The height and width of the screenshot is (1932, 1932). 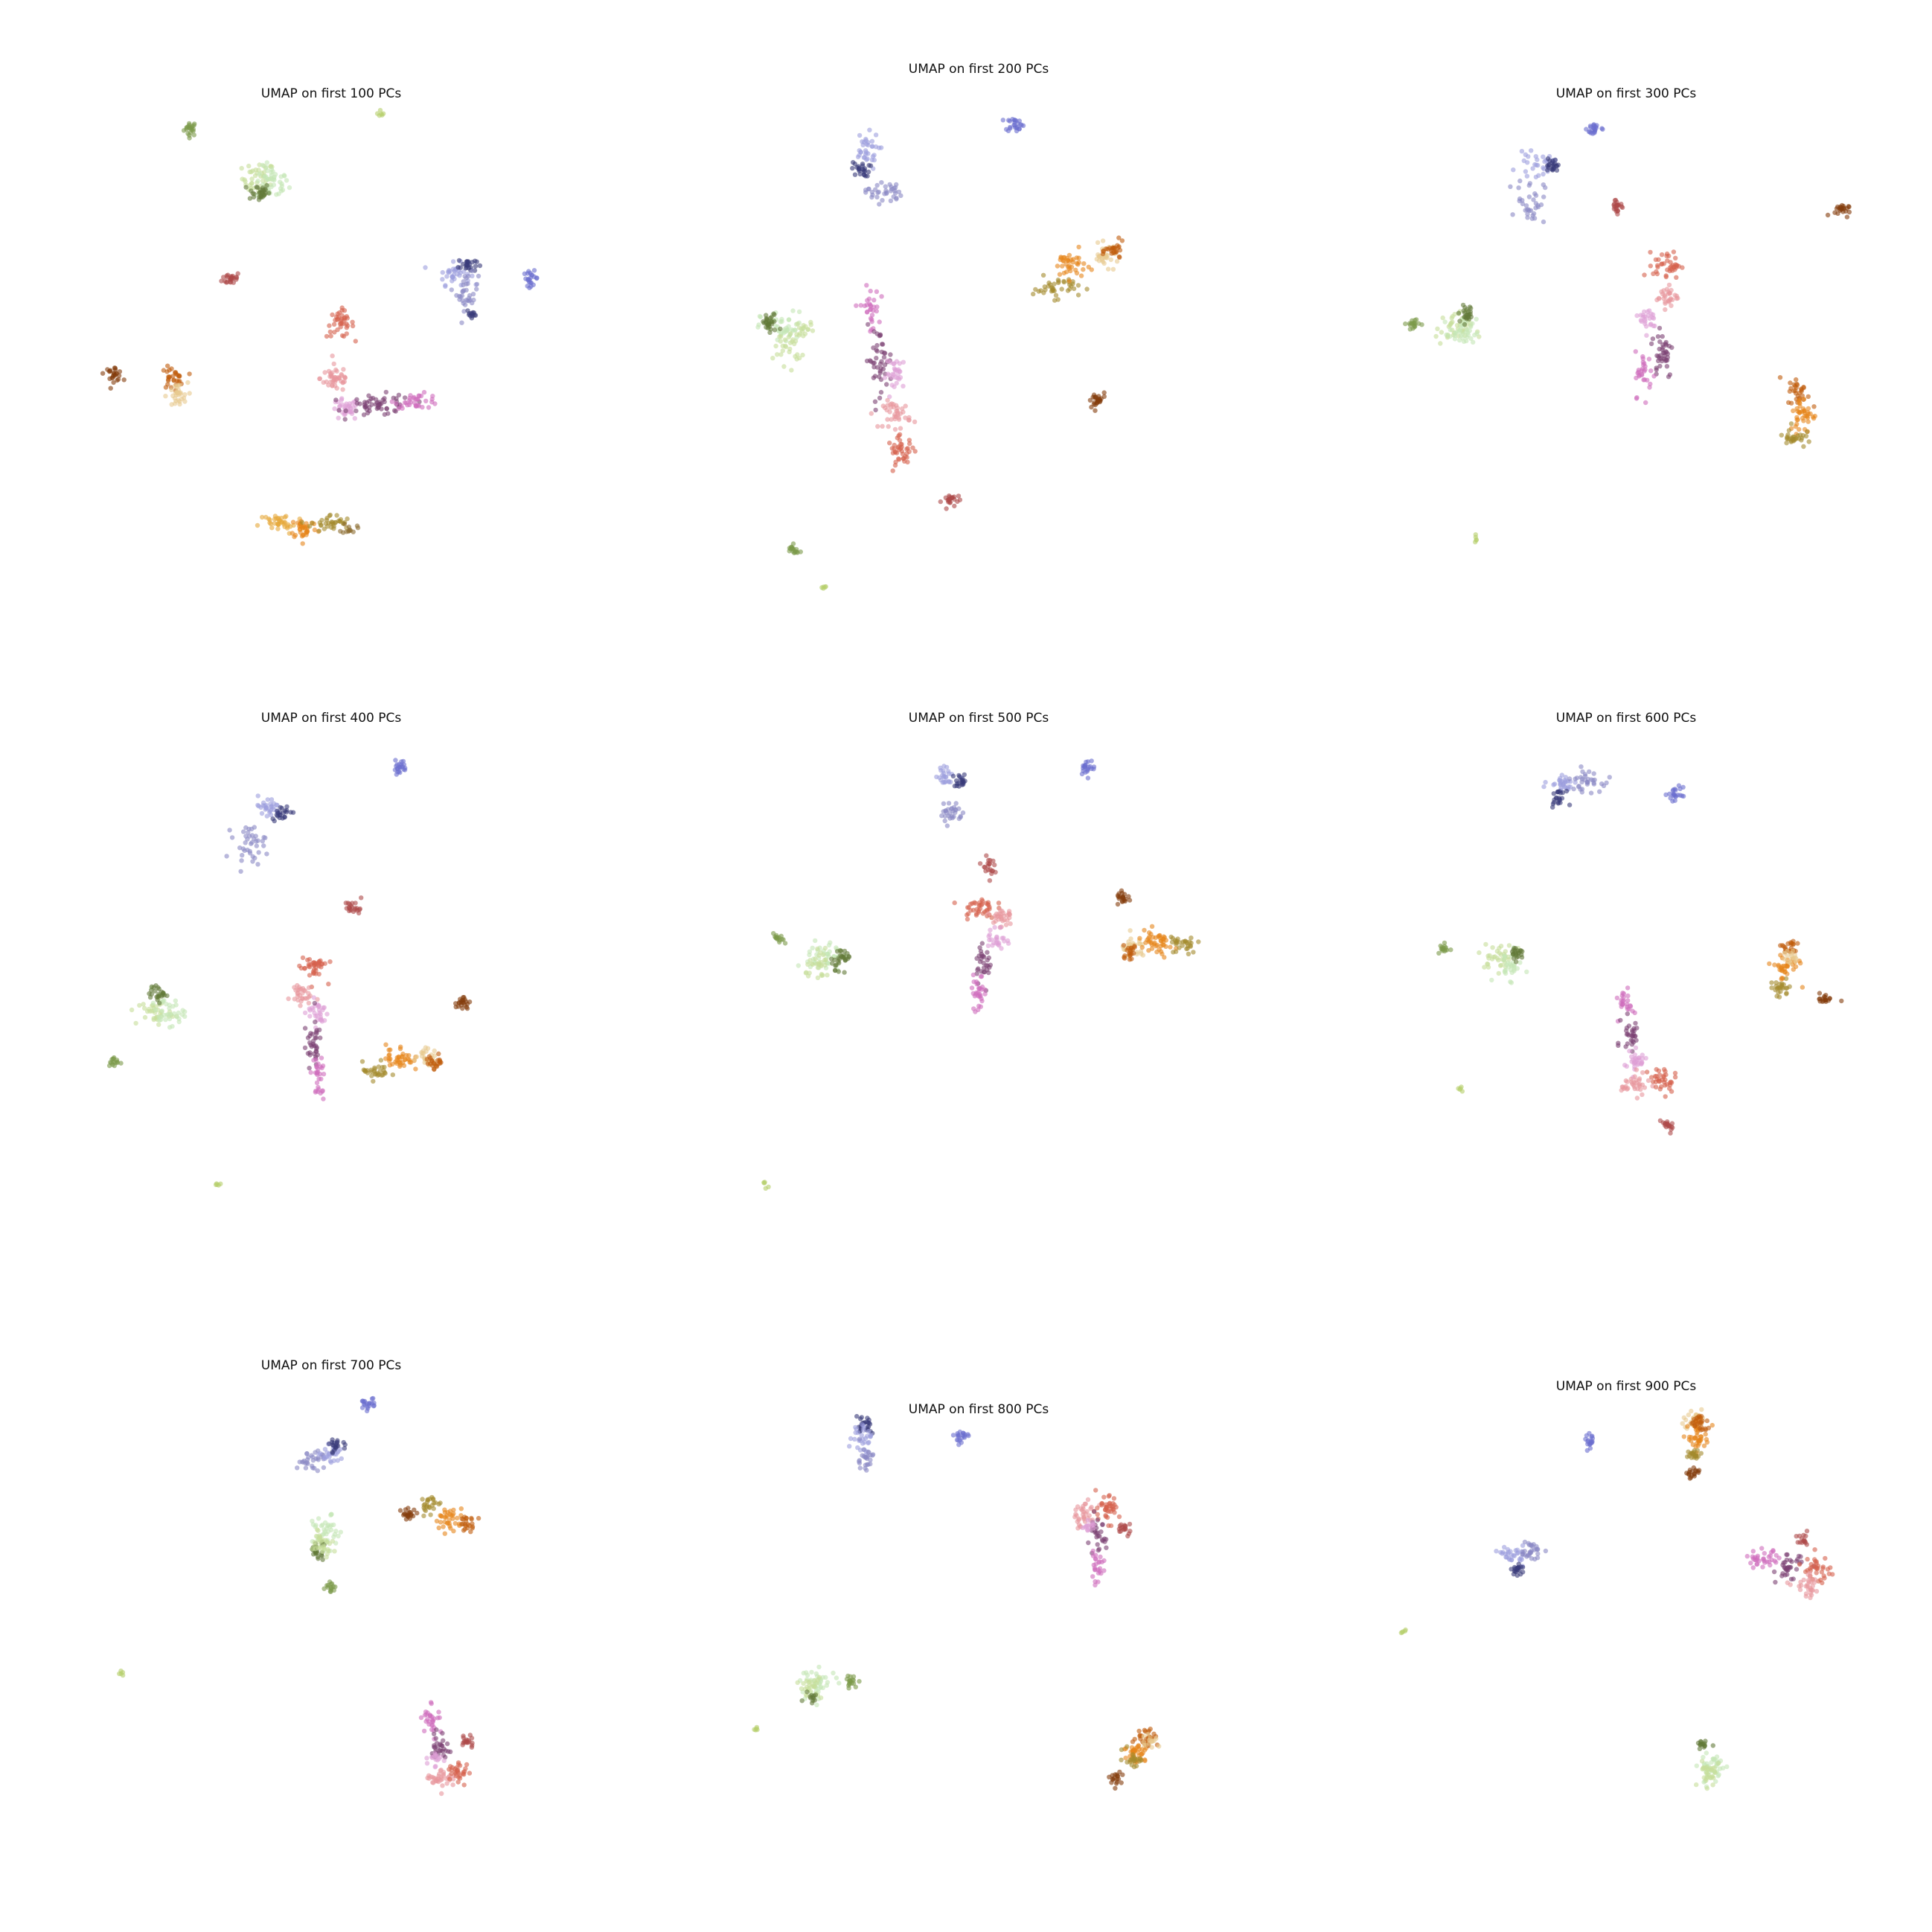 What do you see at coordinates (331, 718) in the screenshot?
I see `panel-title: UMAP on first 400 PCs` at bounding box center [331, 718].